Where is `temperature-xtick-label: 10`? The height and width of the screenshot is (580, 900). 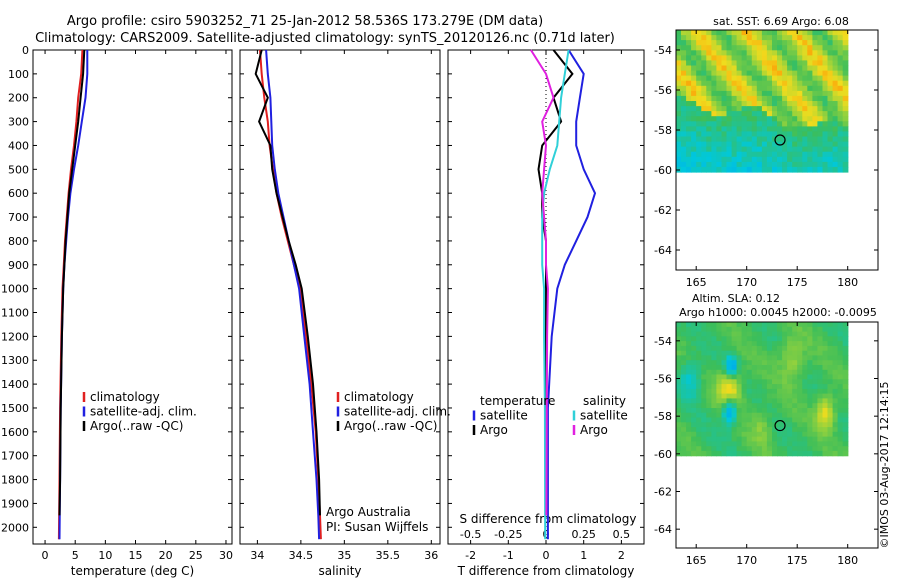 temperature-xtick-label: 10 is located at coordinates (105, 555).